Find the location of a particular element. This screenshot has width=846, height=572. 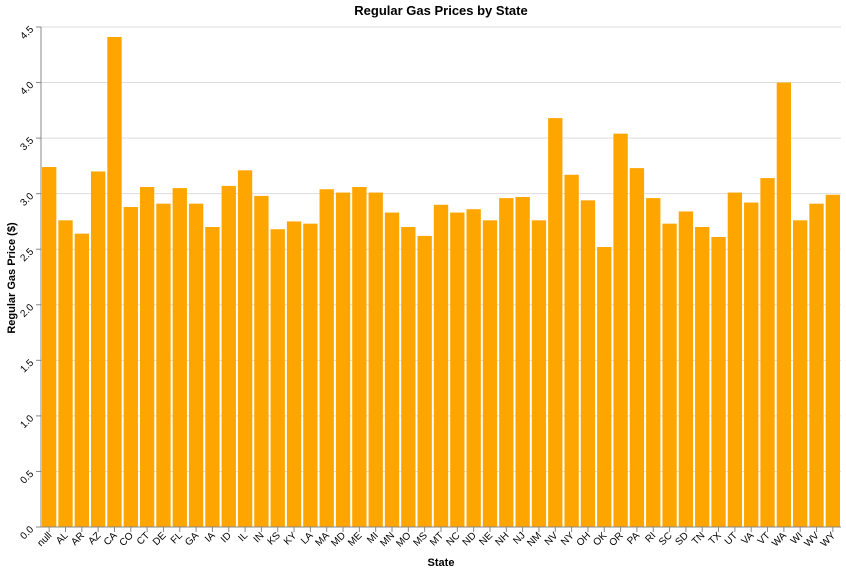

x-tick-label-in: IN is located at coordinates (259, 537).